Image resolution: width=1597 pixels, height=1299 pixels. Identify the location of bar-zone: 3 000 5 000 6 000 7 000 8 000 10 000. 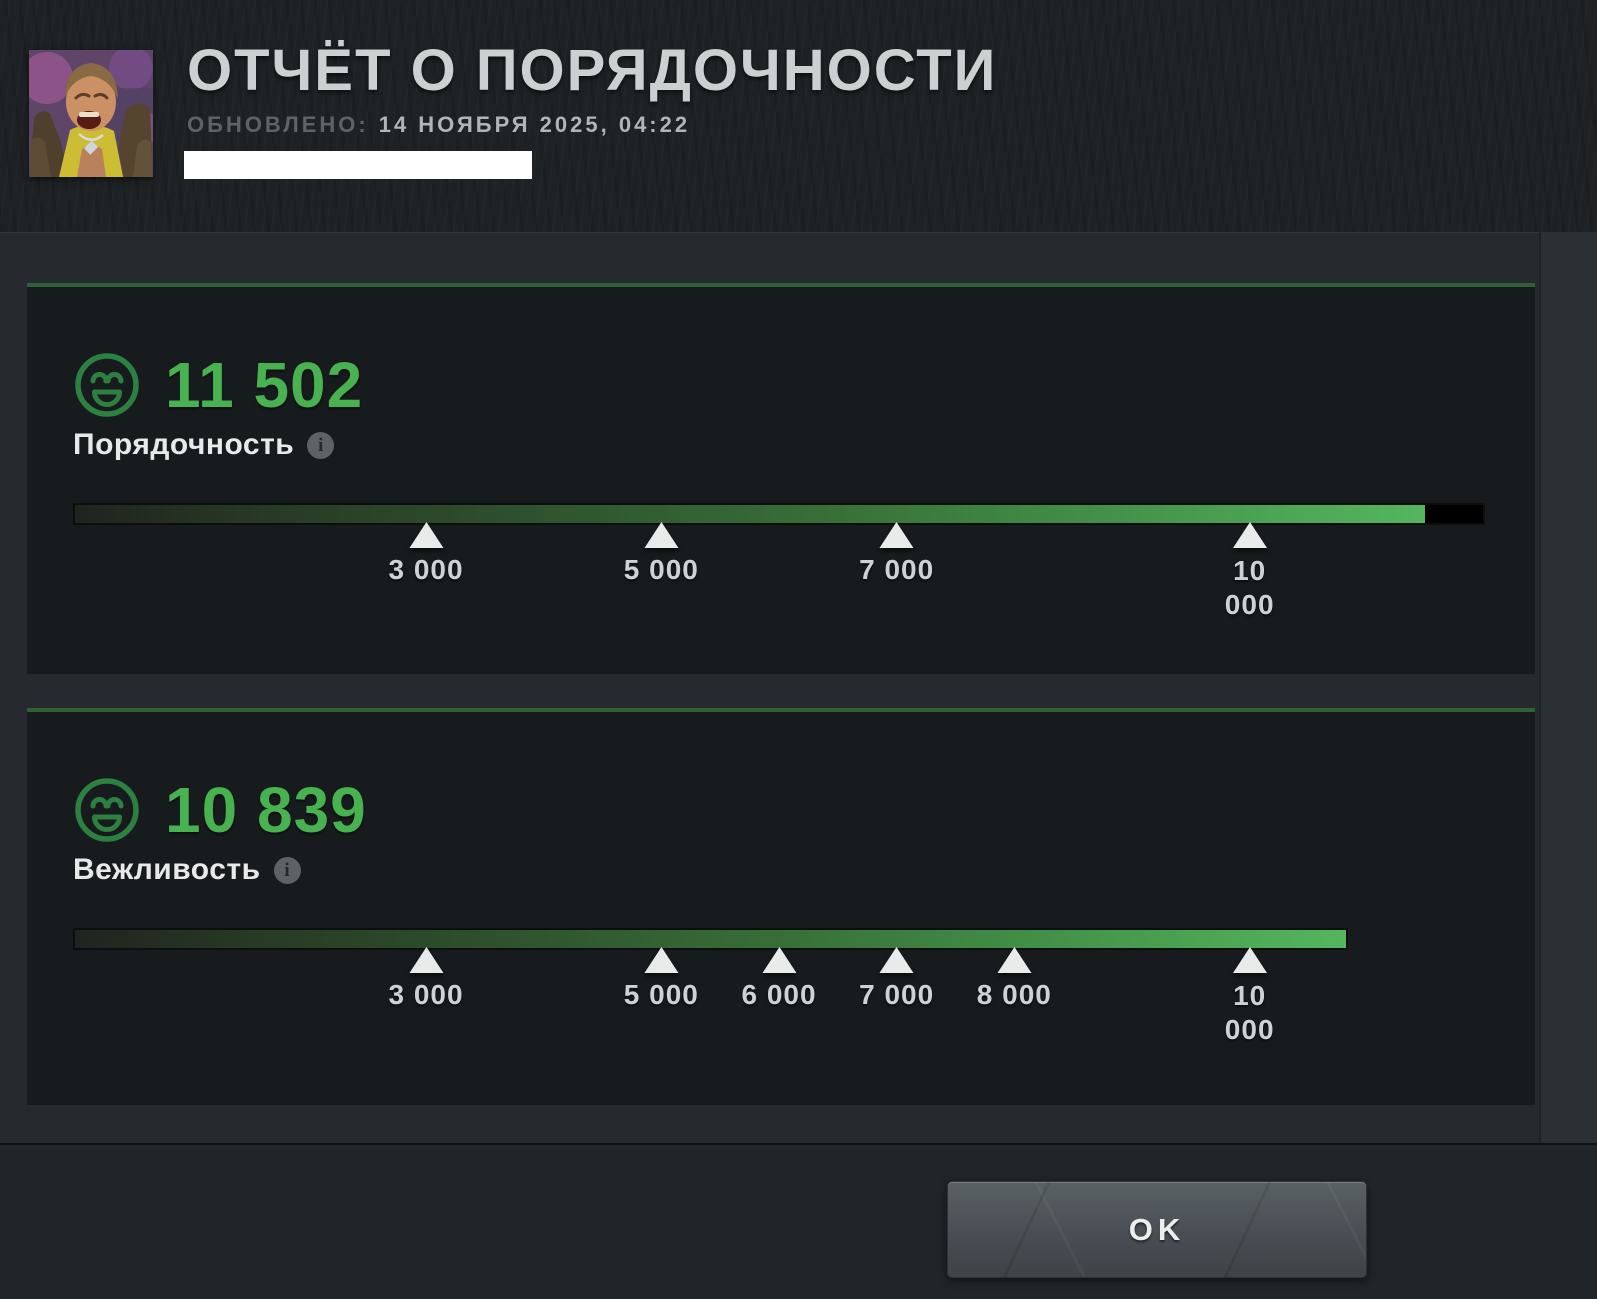
(779, 986).